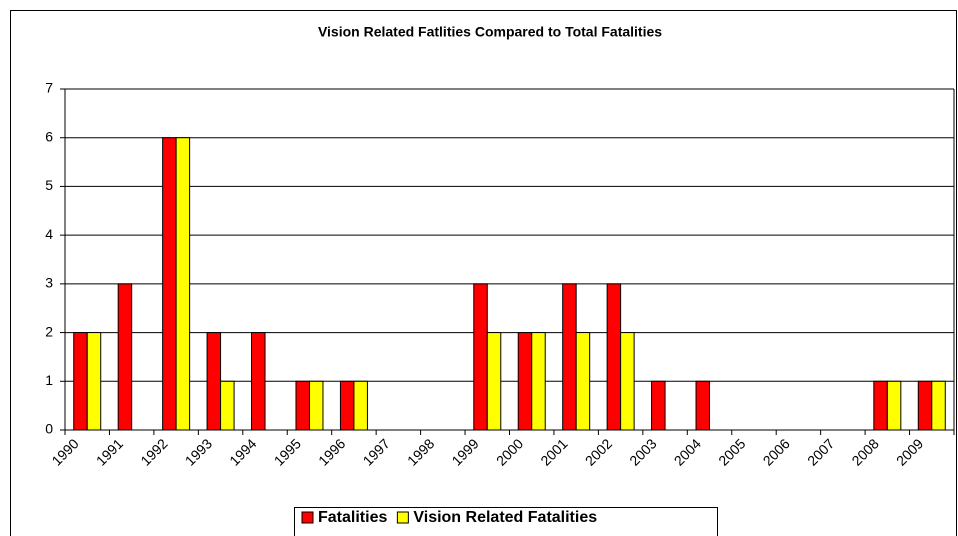 The image size is (958, 536). What do you see at coordinates (49, 234) in the screenshot?
I see `y-tick-label: 4` at bounding box center [49, 234].